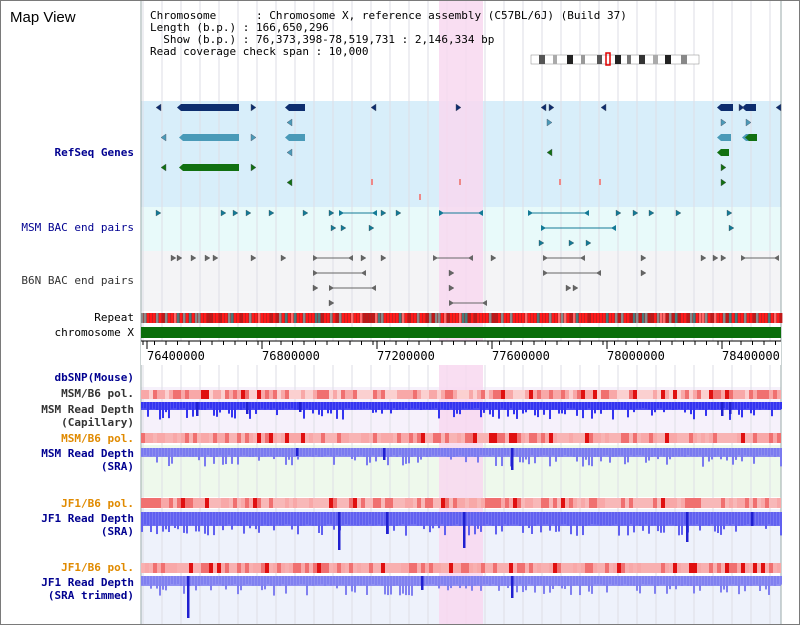 This screenshot has height=625, width=800. What do you see at coordinates (468, 151) in the screenshot?
I see `refseq-genes-features` at bounding box center [468, 151].